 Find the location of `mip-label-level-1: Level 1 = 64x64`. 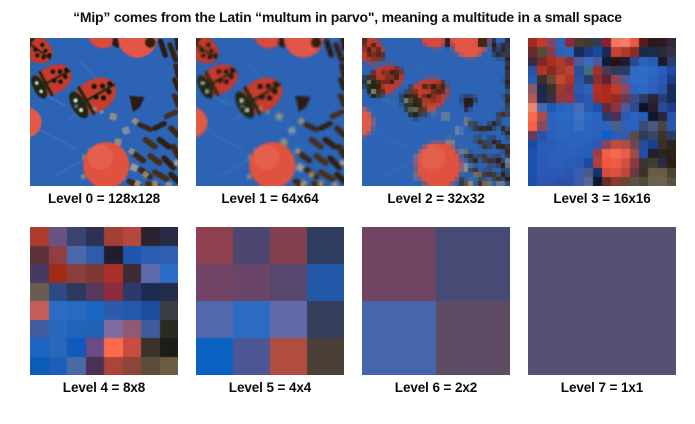

mip-label-level-1: Level 1 = 64x64 is located at coordinates (270, 198).